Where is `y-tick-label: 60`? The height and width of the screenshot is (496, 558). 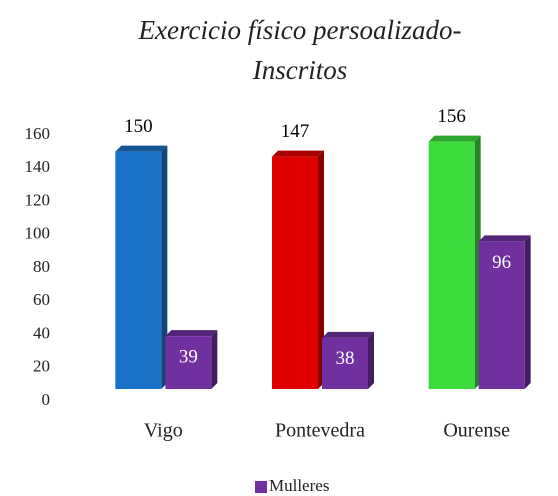 y-tick-label: 60 is located at coordinates (41, 299).